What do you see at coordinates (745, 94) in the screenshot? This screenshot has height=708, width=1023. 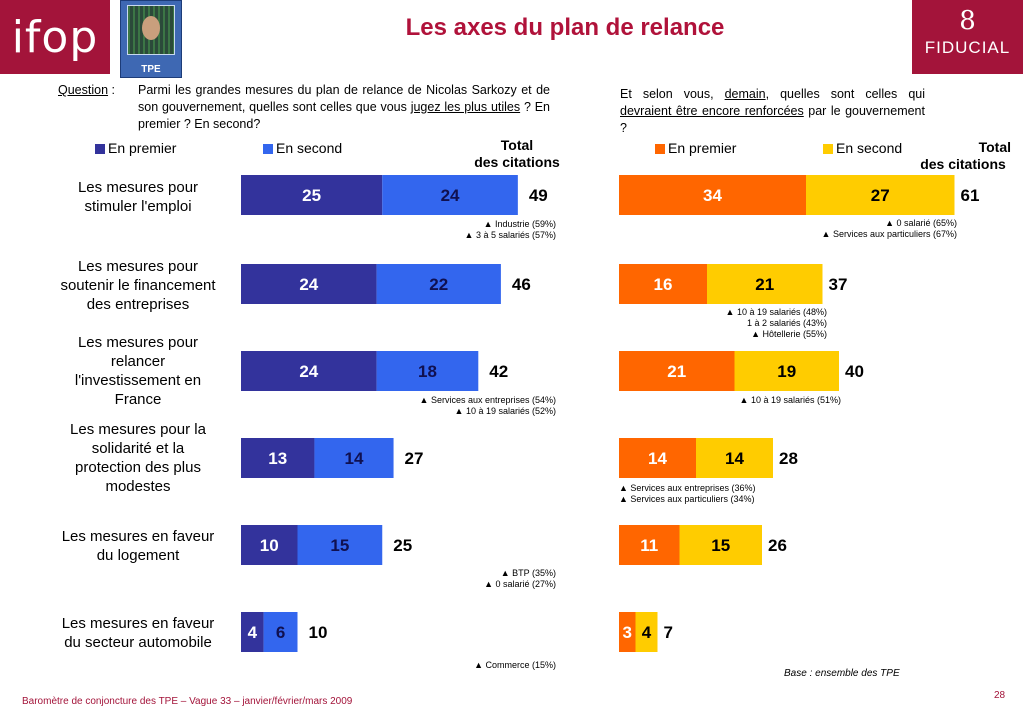 I see `right-question-underlined1: demain` at bounding box center [745, 94].